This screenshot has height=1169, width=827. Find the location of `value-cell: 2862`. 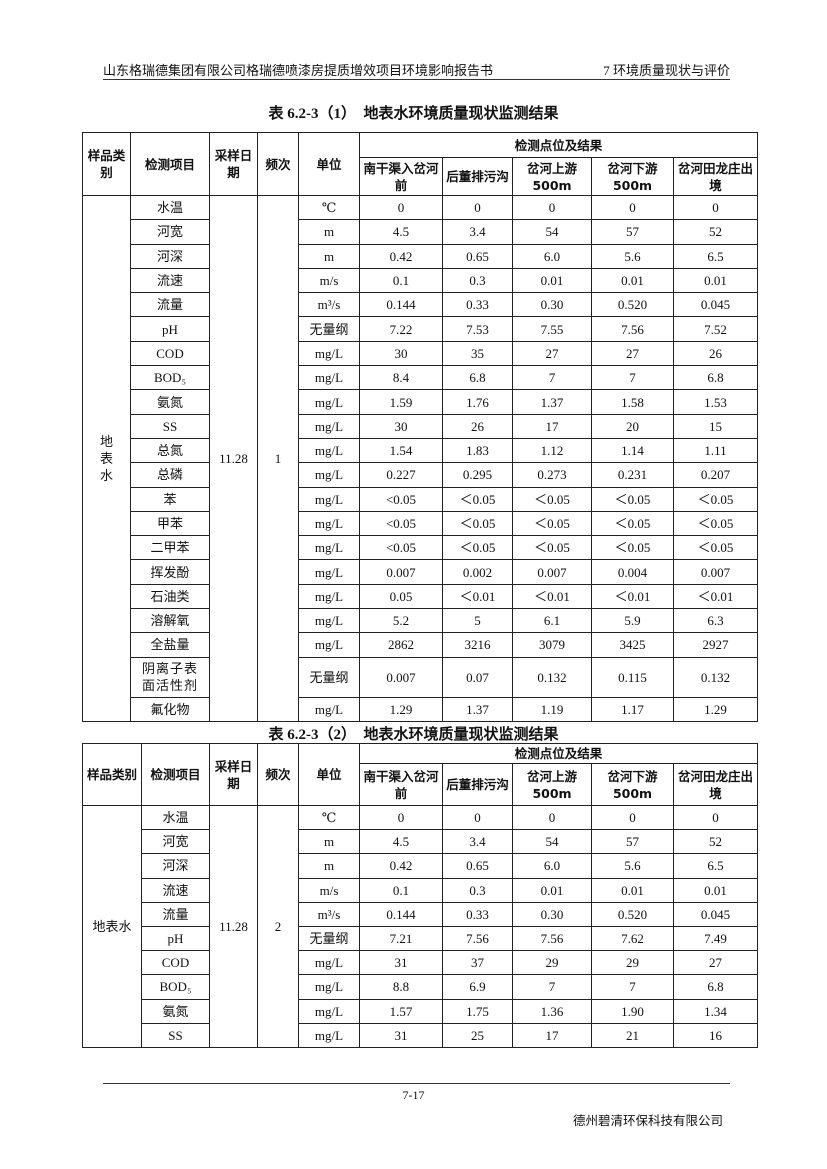

value-cell: 2862 is located at coordinates (401, 645).